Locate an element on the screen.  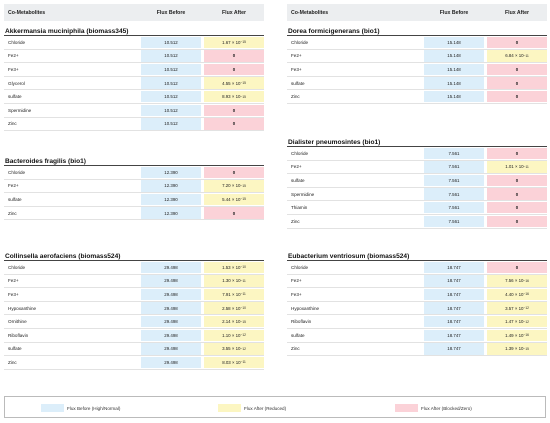
flux-after-cell: 1.67 × 10 −15 is located at coordinates (234, 42).